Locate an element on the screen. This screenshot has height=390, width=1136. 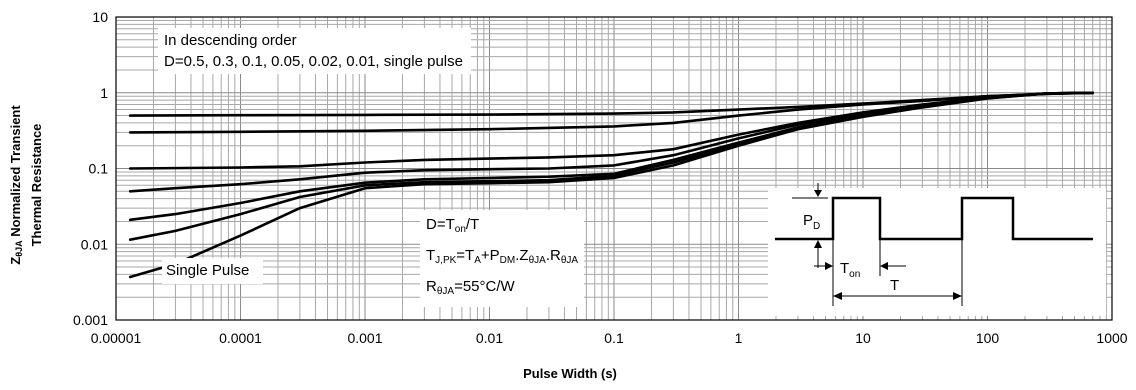
junction-temp-equation: TJ,PK=TA+PDM.ZθJA.RθJA is located at coordinates (502, 256).